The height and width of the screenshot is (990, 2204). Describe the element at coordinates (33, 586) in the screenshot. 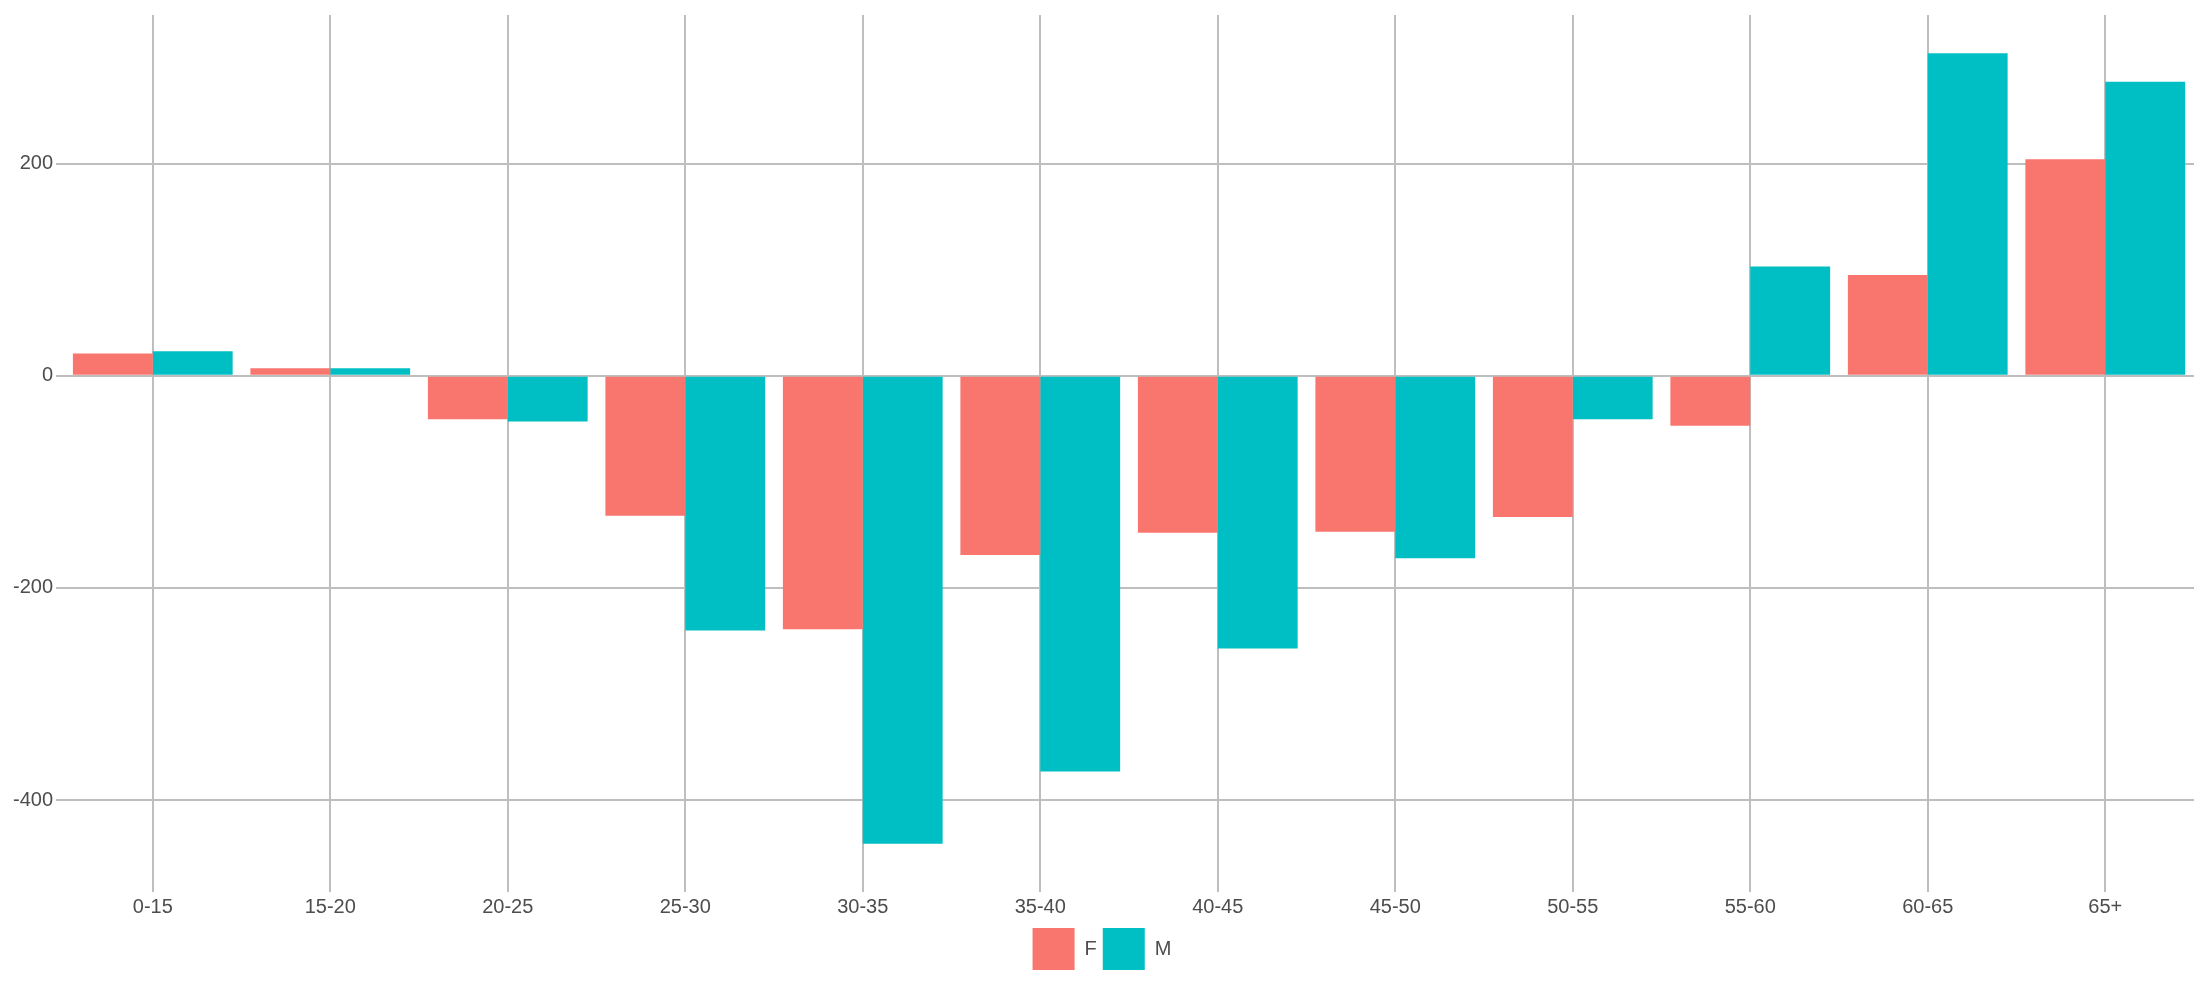

I see `y-tick-label: -200` at that location.